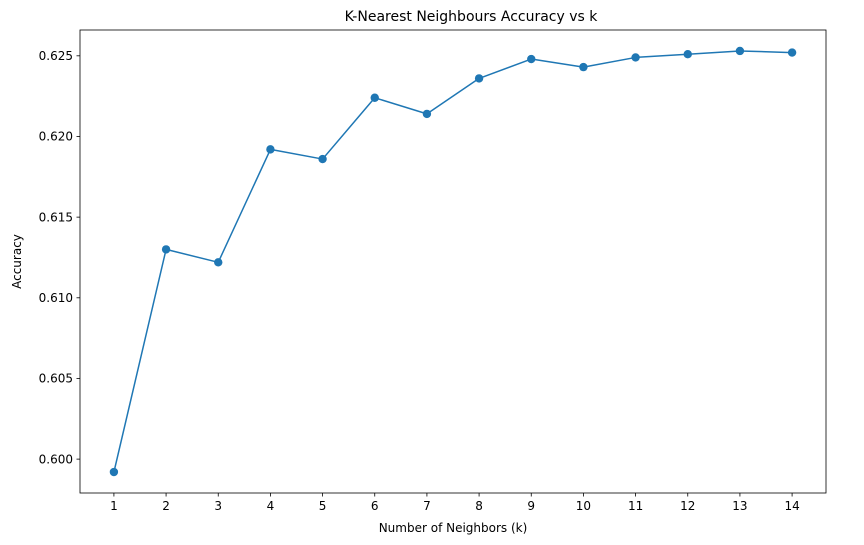 This screenshot has width=864, height=545. Describe the element at coordinates (453, 528) in the screenshot. I see `x-axis-label: Number of Neighbors (k)` at that location.